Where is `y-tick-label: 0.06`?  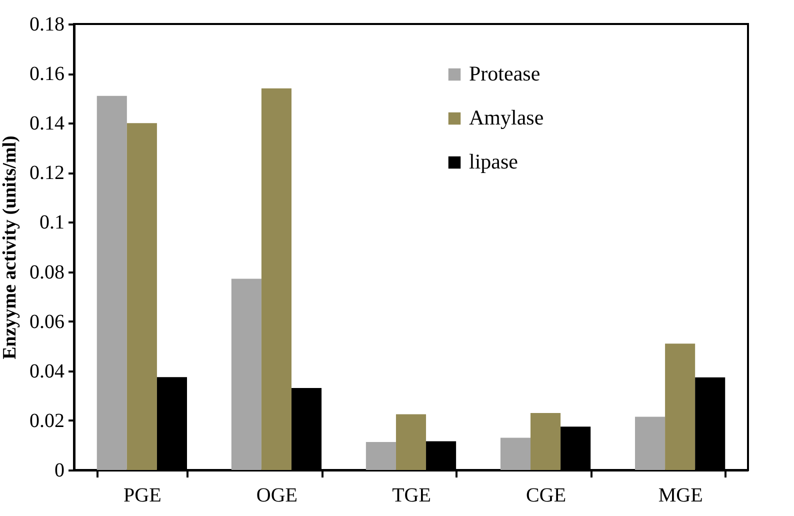
y-tick-label: 0.06 is located at coordinates (47, 321).